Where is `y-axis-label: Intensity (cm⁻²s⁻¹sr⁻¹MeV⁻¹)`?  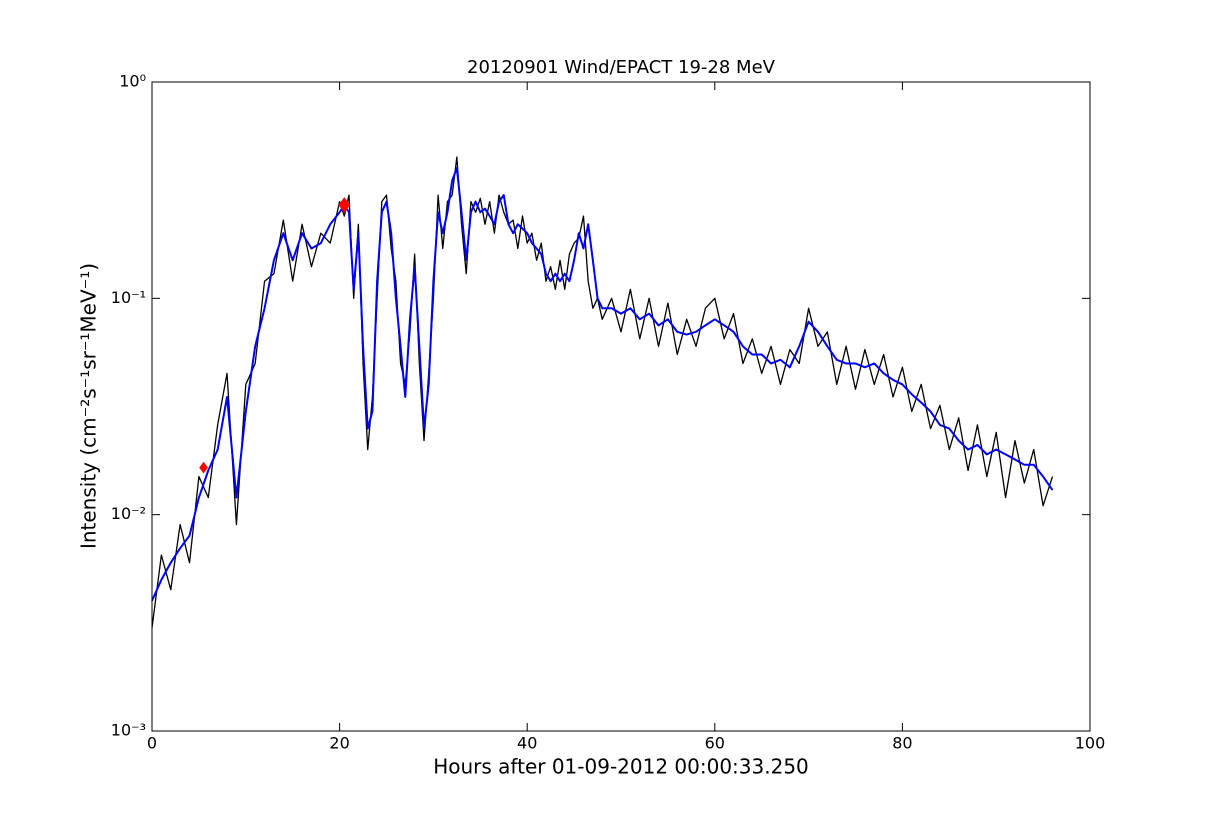
y-axis-label: Intensity (cm⁻²s⁻¹sr⁻¹MeV⁻¹) is located at coordinates (89, 406).